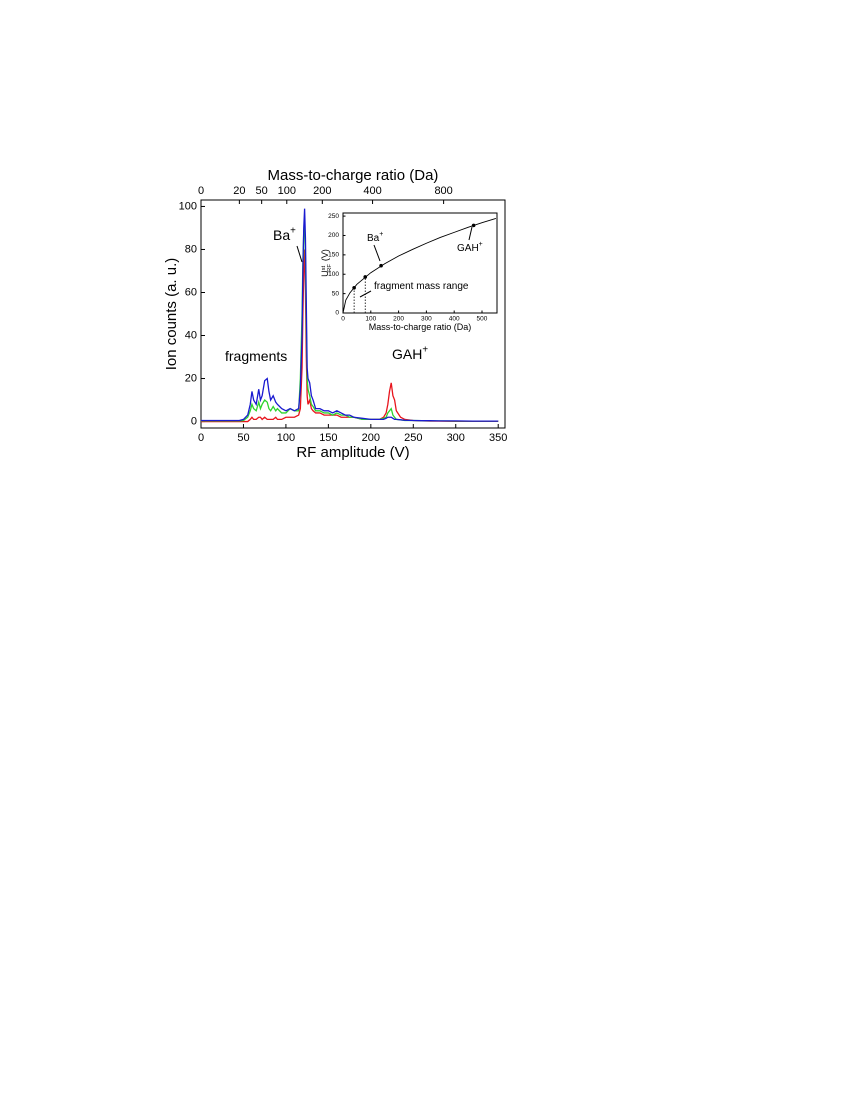 This screenshot has height=1100, width=850. Describe the element at coordinates (191, 335) in the screenshot. I see `y-tick-label: 40` at that location.